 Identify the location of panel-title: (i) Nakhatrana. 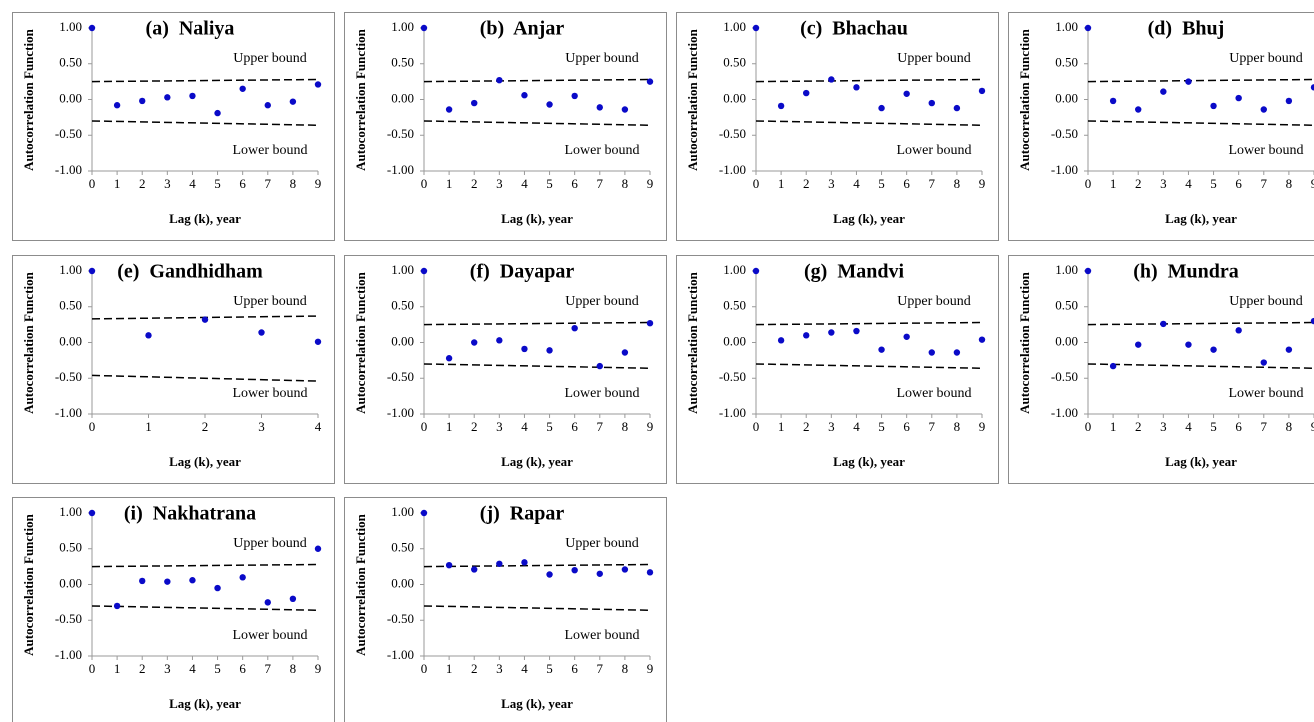
(190, 514).